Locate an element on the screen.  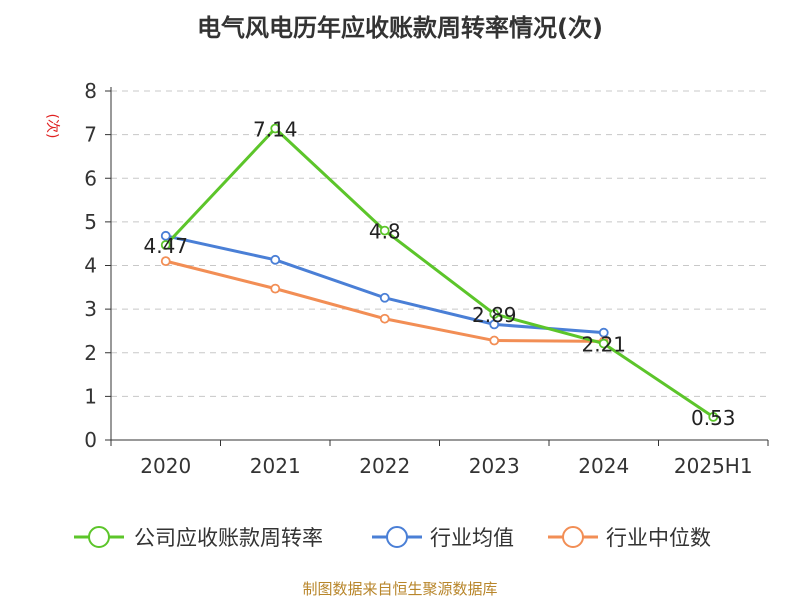
y-tick-label: 6 is located at coordinates (90, 178).